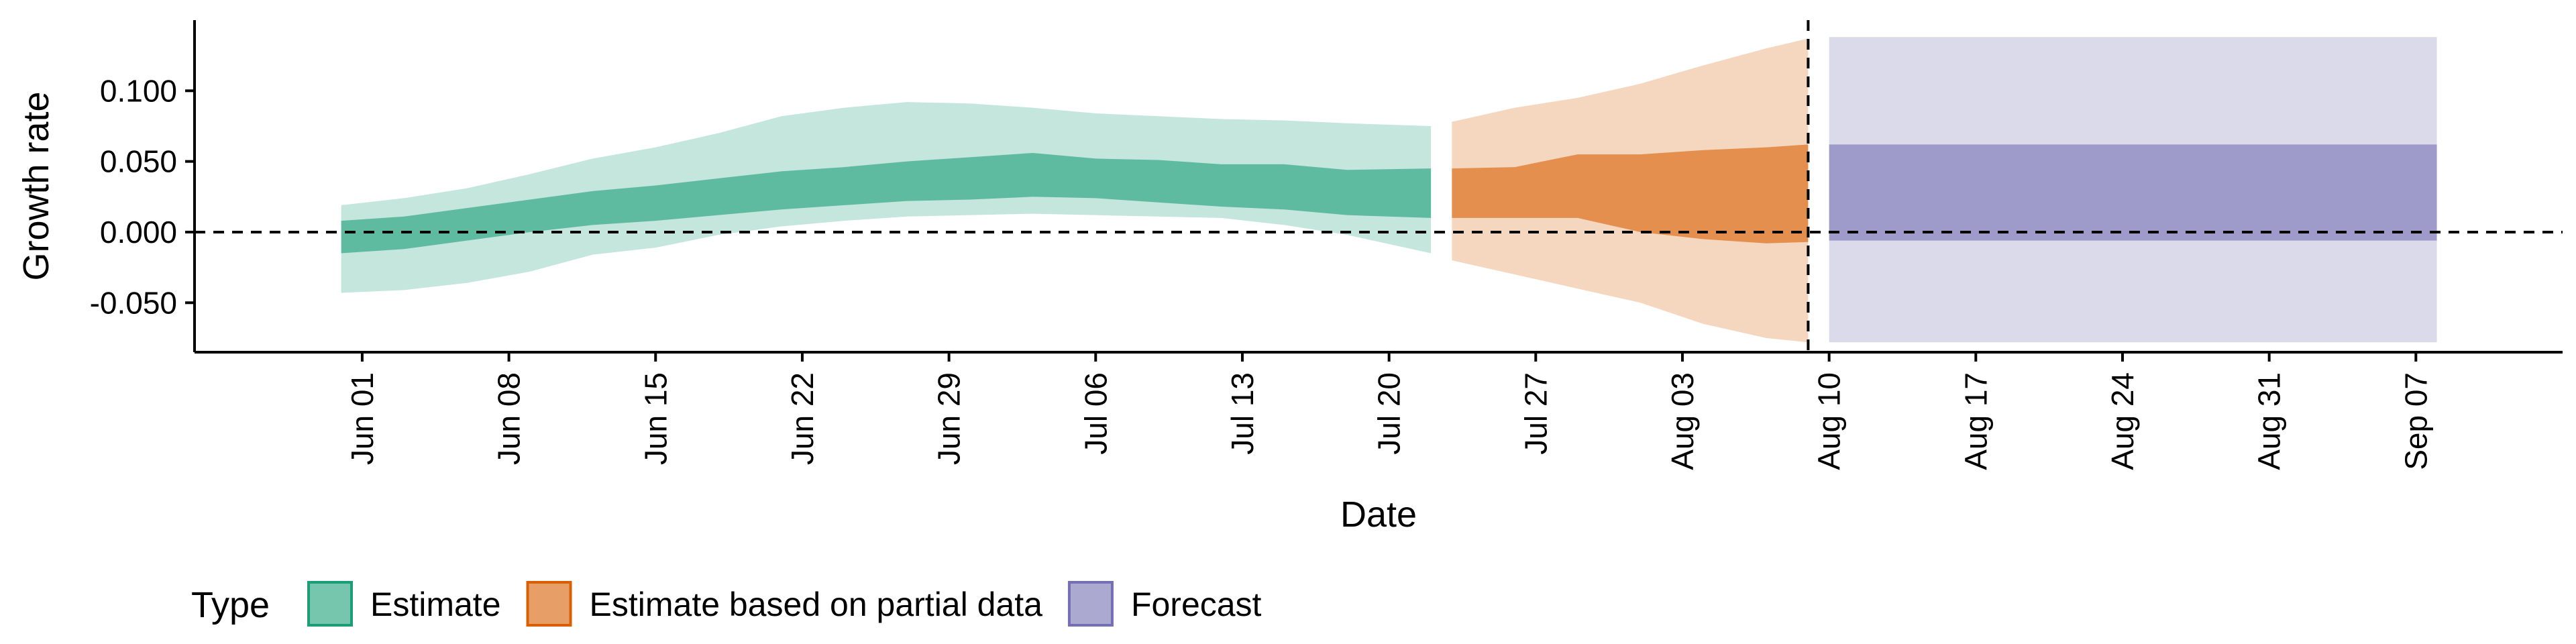 The image size is (2576, 644). I want to click on x-tick-label: Jun 08, so click(509, 418).